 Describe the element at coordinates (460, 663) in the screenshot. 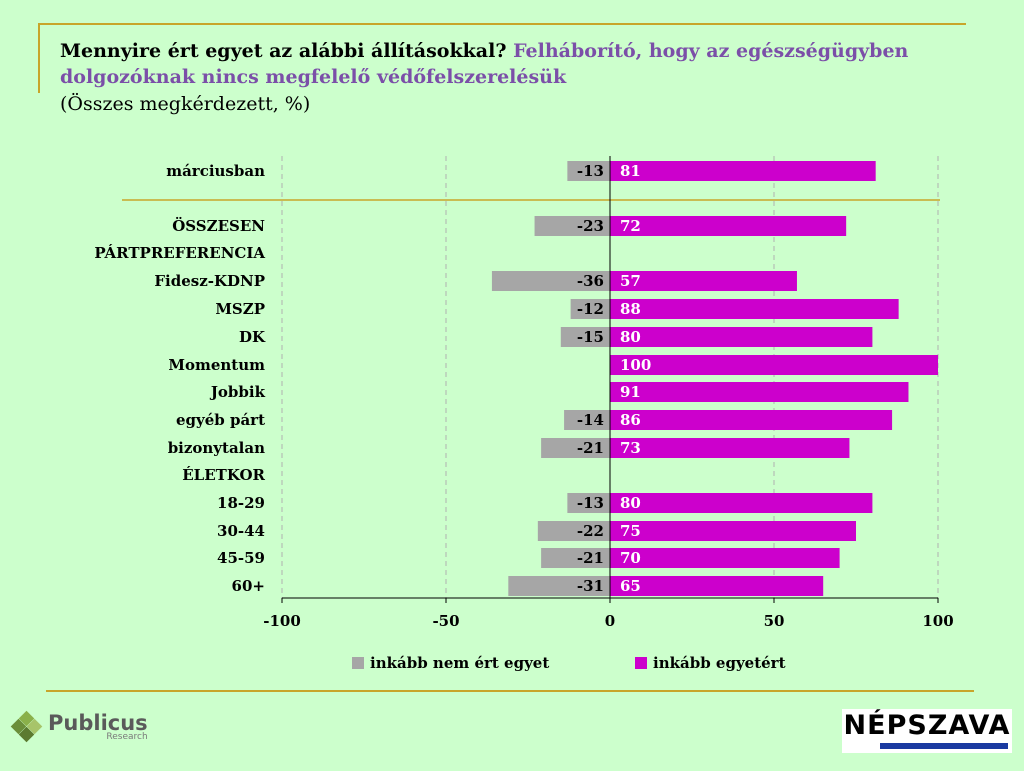

I see `legend-label-disagree: inkább nem ért egyet` at that location.